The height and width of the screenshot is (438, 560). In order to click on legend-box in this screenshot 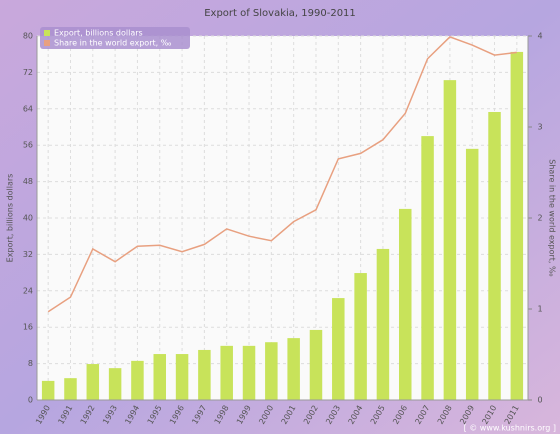, I will do `click(115, 38)`.